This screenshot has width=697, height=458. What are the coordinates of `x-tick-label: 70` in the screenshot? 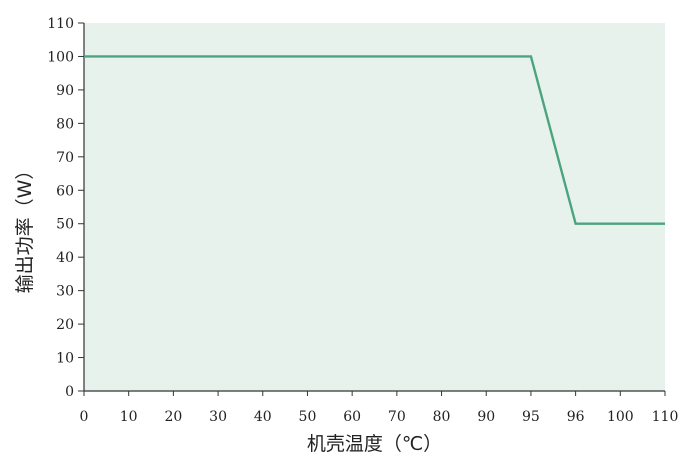 It's located at (397, 417).